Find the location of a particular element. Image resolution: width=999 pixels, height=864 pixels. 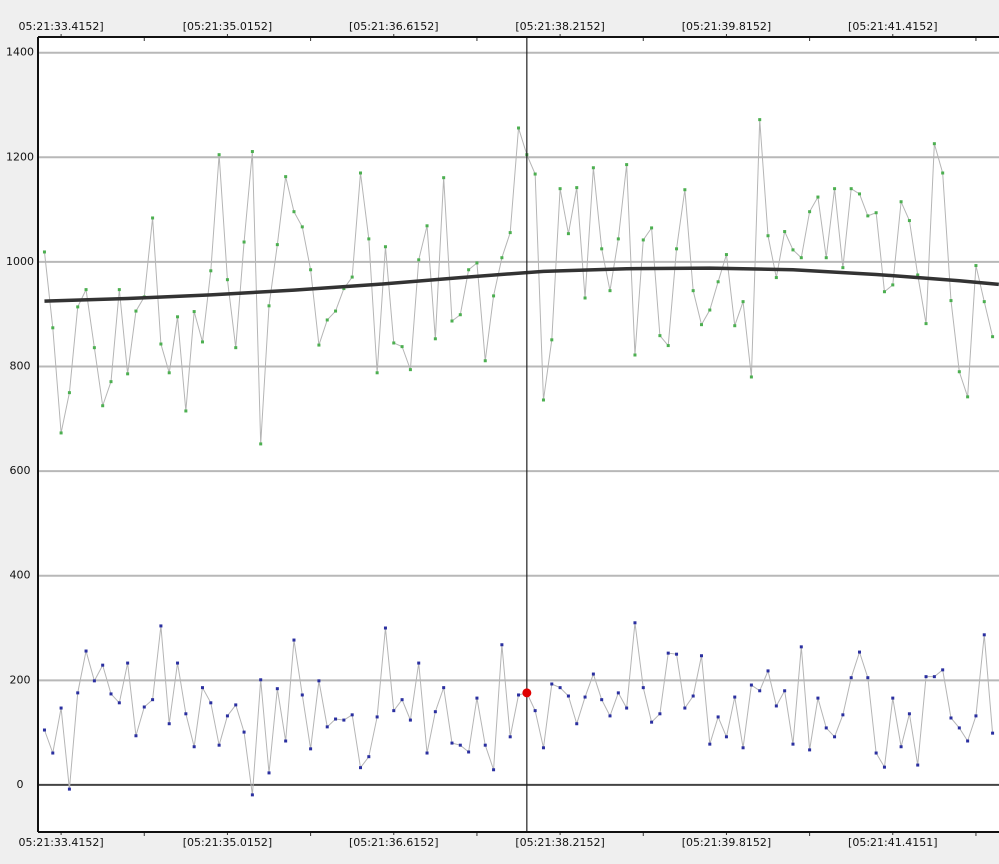

x-tick-label: [05:21:38.2152] is located at coordinates (559, 842).